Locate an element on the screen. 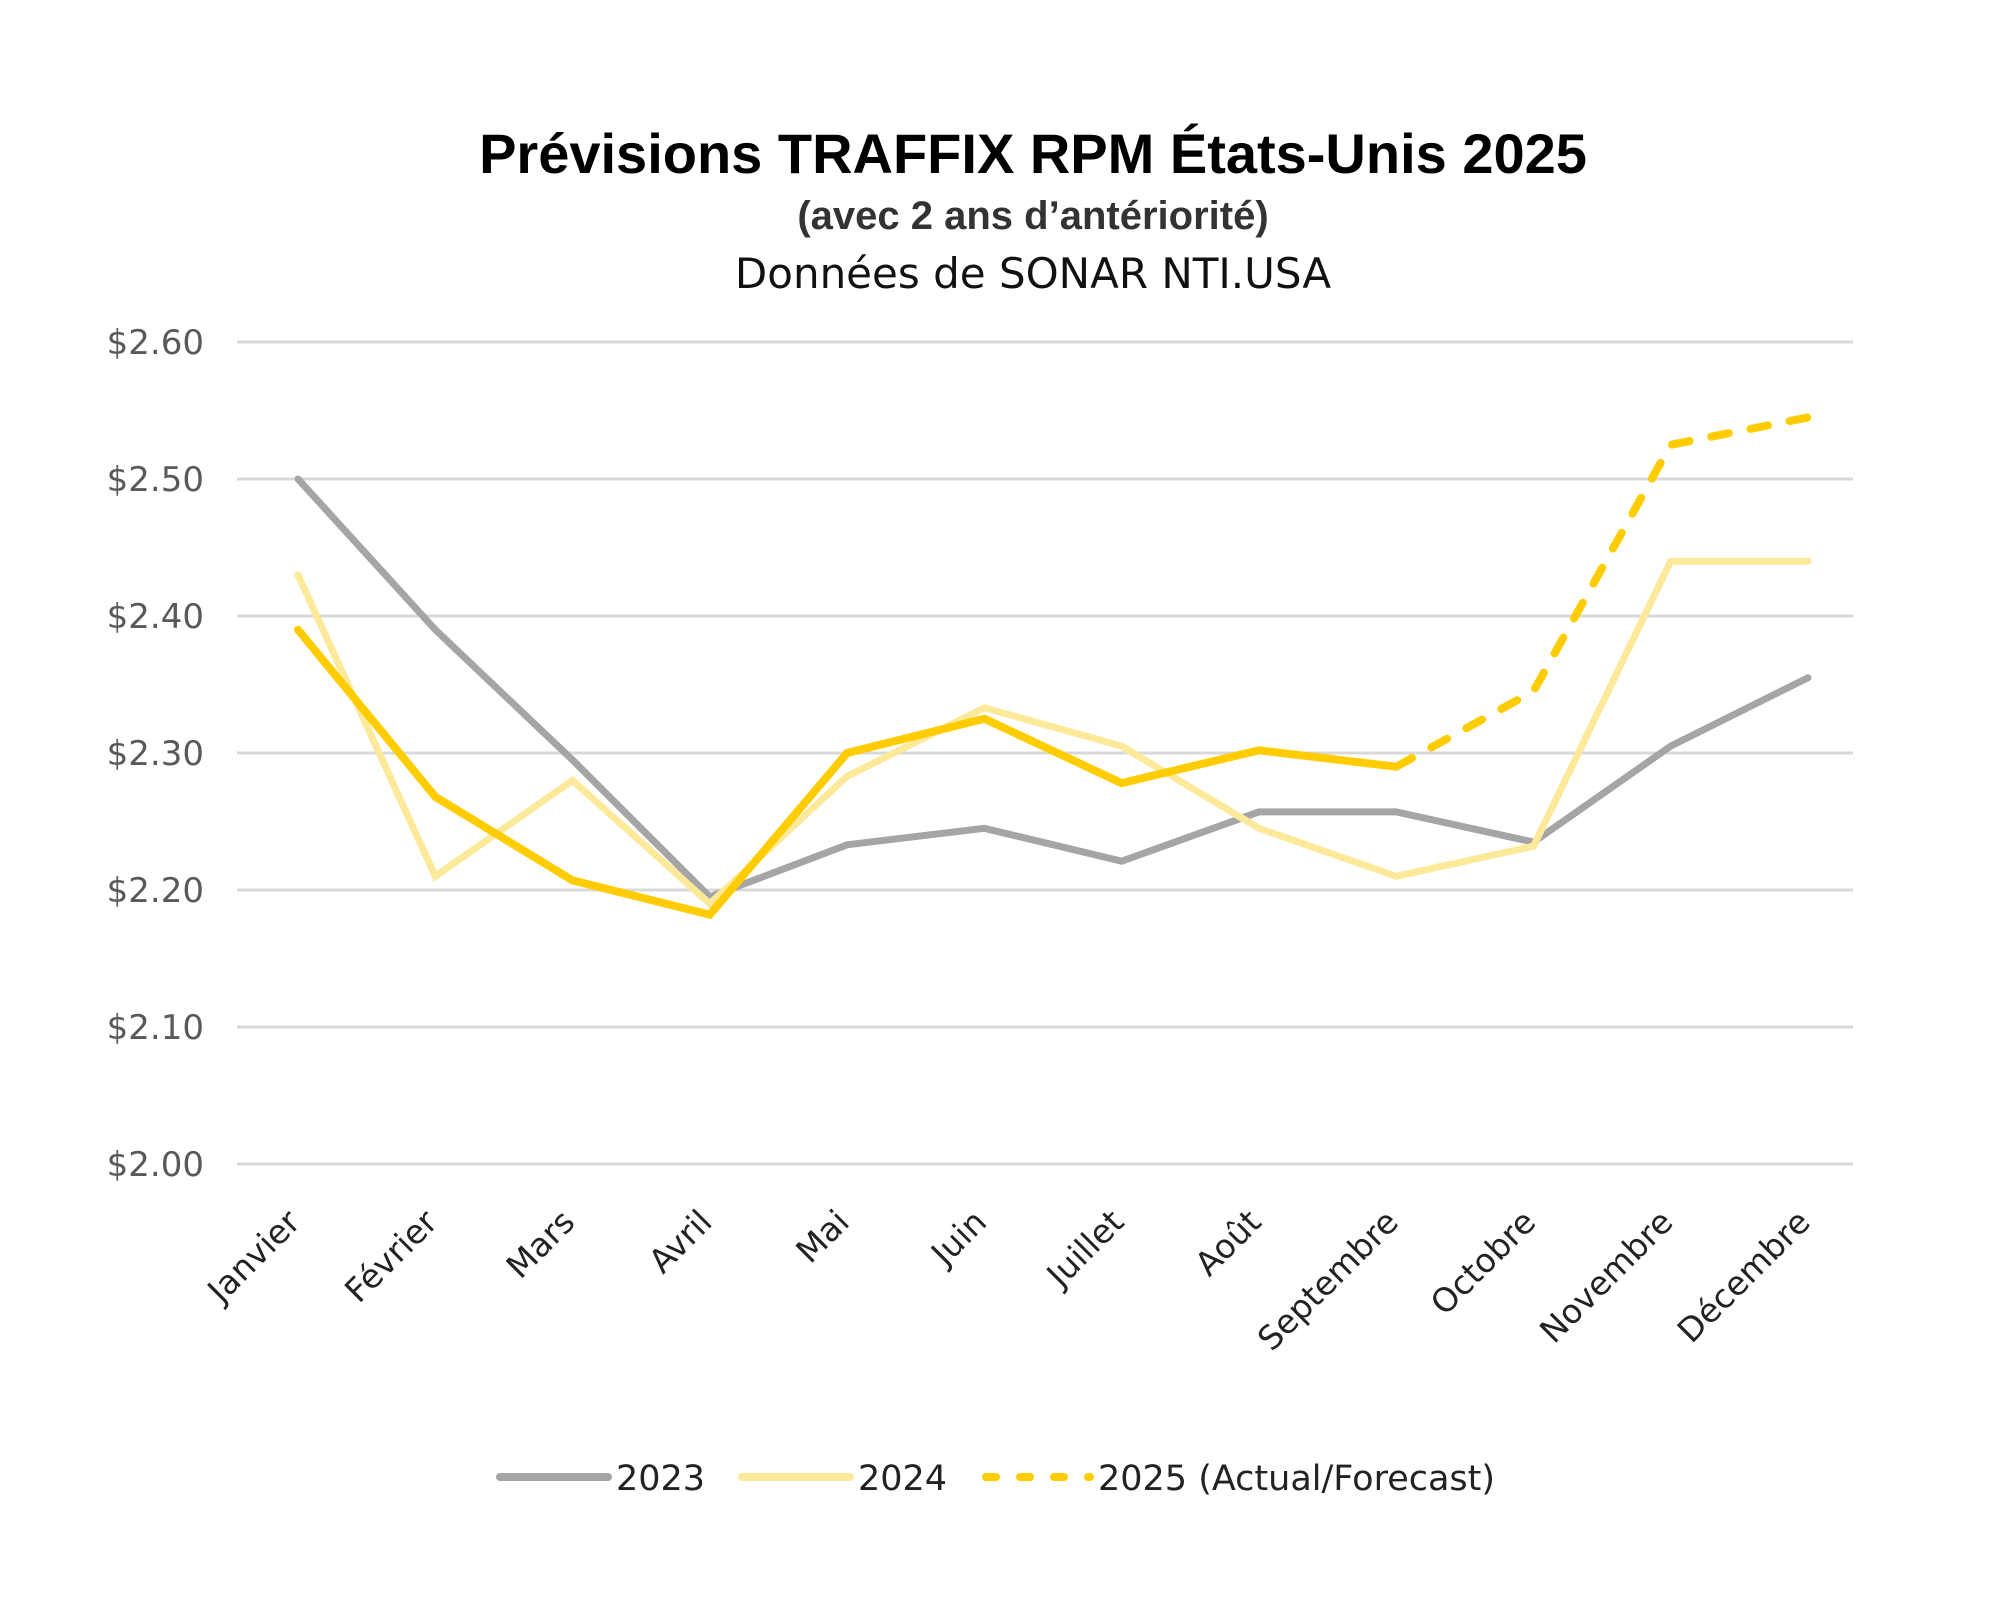 The image size is (2000, 1606). legend: 2023 2024 2025 (Actual/Forecast) is located at coordinates (995, 1479).